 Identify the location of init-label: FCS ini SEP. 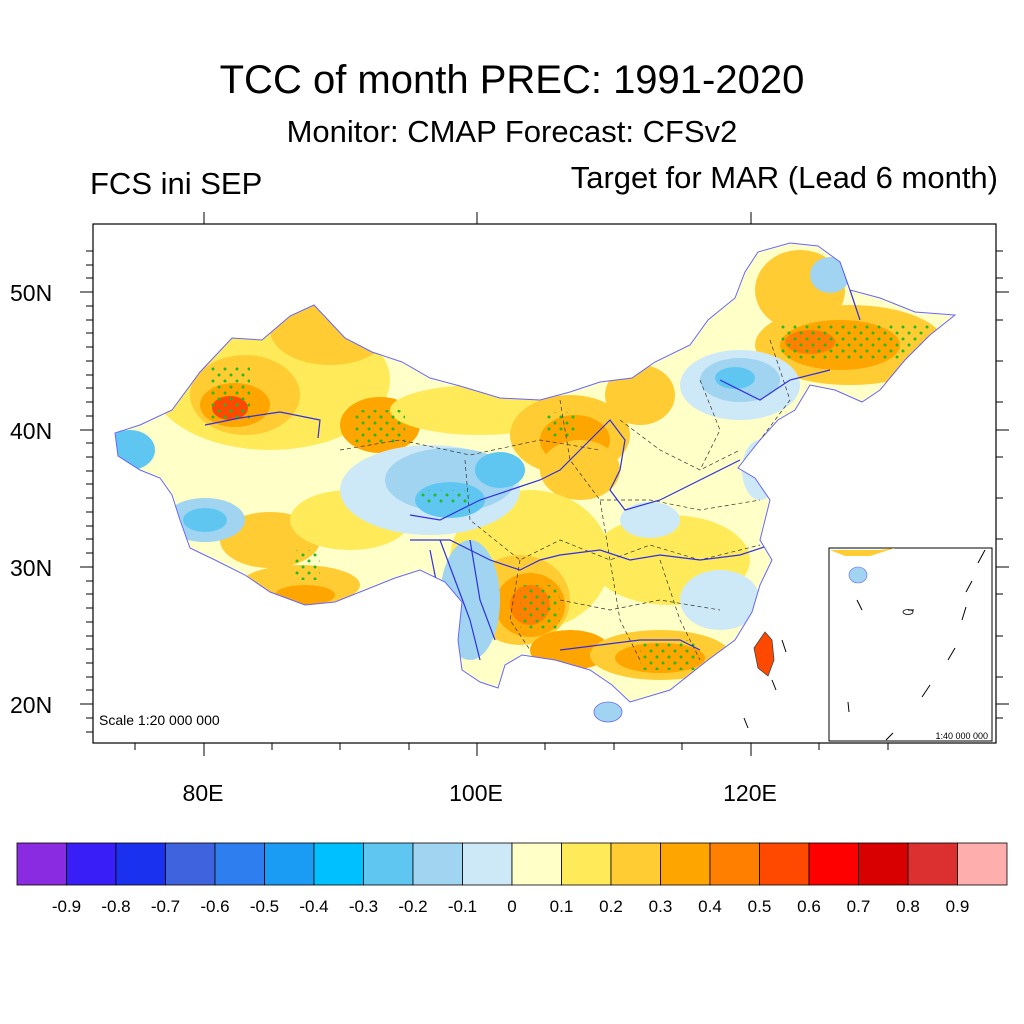
(176, 183).